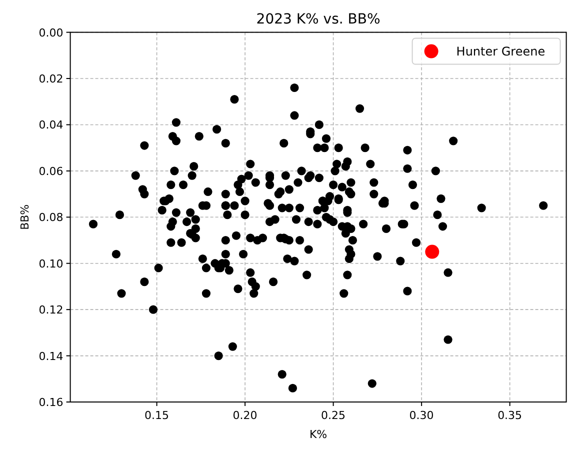 This screenshot has width=576, height=455. Describe the element at coordinates (51, 402) in the screenshot. I see `y-tick-label: 0.16` at that location.